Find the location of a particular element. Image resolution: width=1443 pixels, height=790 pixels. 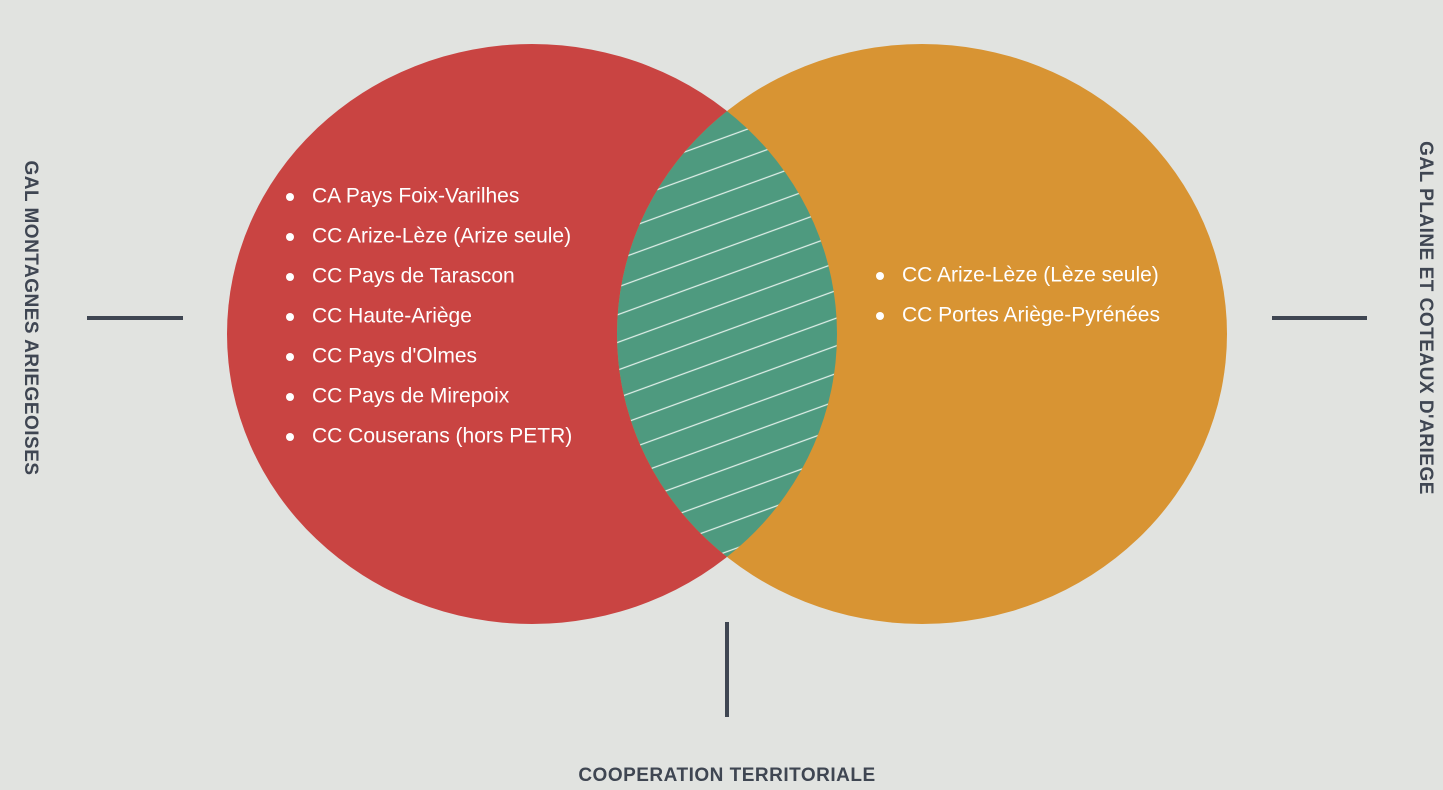

list-item: CC Couserans (hors PETR) is located at coordinates (442, 436).